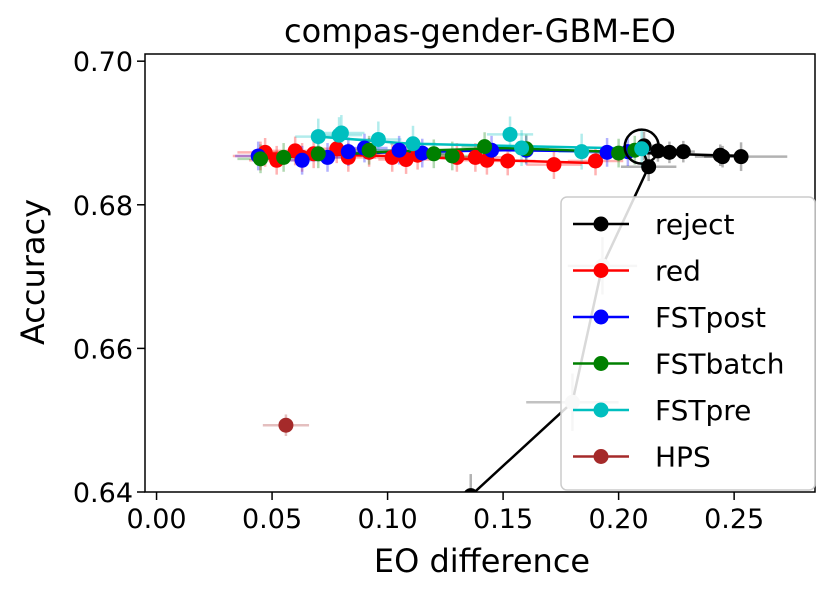 This screenshot has height=594, width=831. Describe the element at coordinates (480, 31) in the screenshot. I see `chart-title: compas-gender-GBM-EO` at that location.